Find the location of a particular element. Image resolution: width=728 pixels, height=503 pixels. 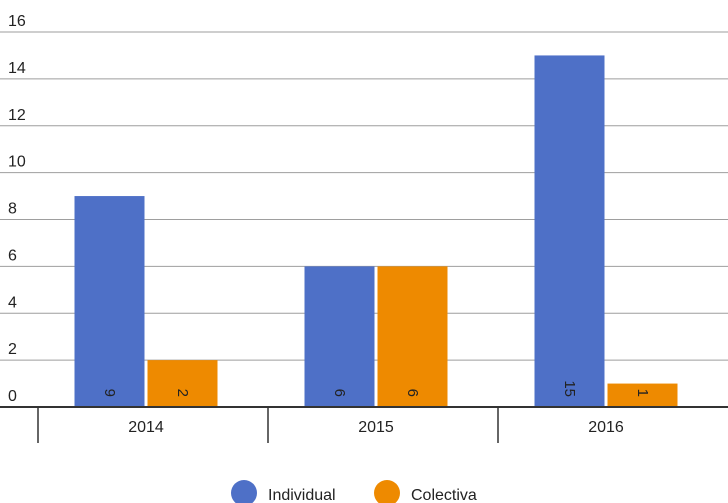

bar-individual-2016 is located at coordinates (569, 231).